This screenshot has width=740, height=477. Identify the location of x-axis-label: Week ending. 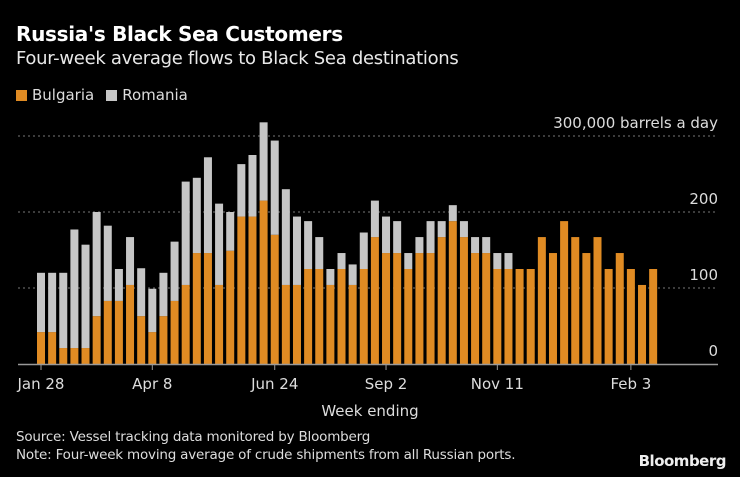
(369, 411).